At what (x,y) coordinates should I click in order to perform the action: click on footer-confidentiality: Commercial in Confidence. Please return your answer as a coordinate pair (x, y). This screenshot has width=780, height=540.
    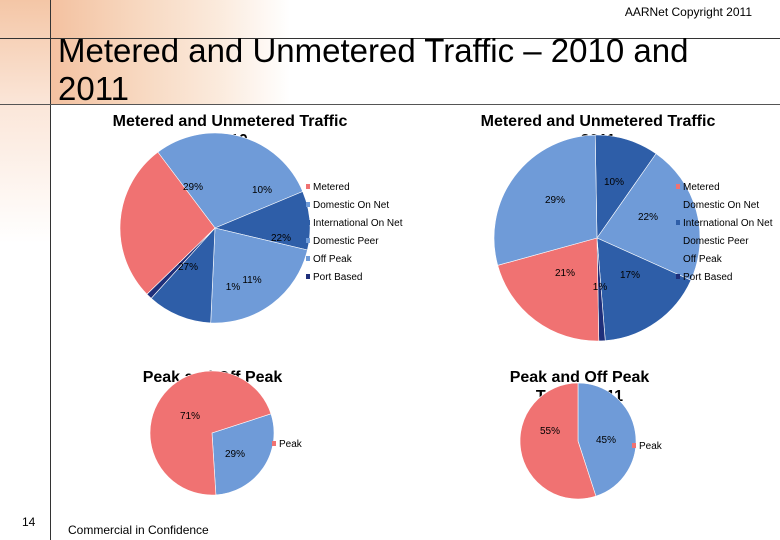
    Looking at the image, I should click on (138, 530).